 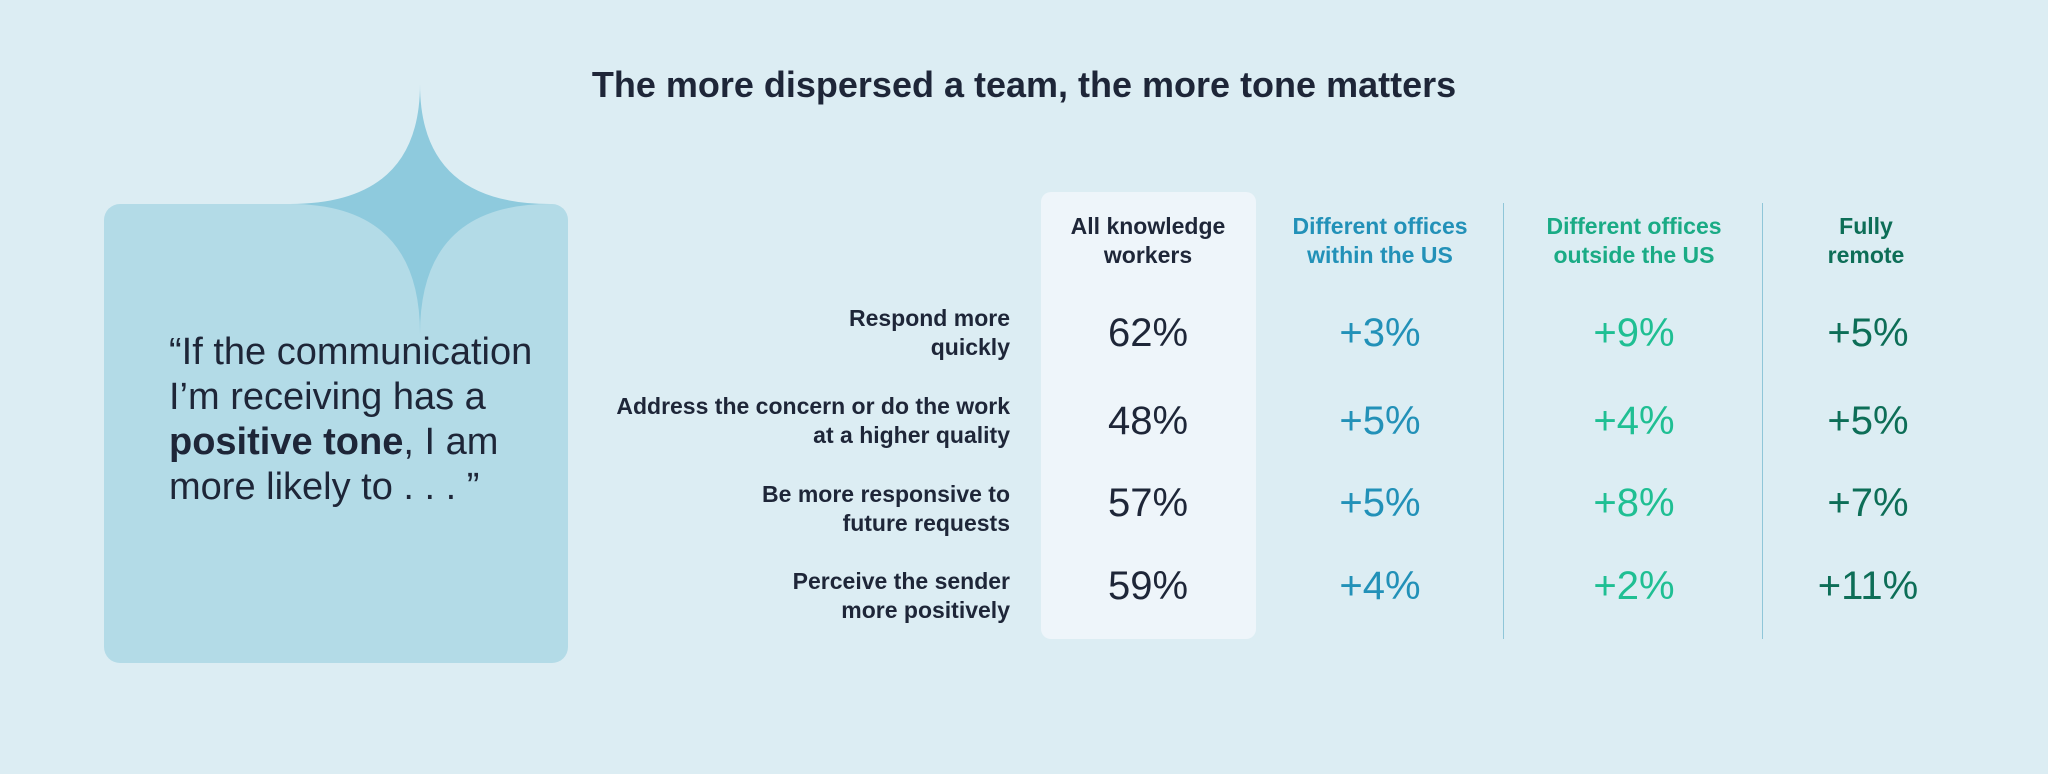 What do you see at coordinates (1868, 421) in the screenshot?
I see `cell-higher-quality-remote: +5%` at bounding box center [1868, 421].